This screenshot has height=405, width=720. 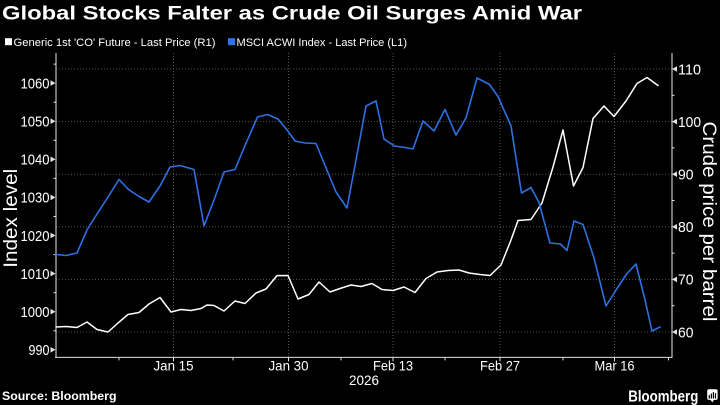 I want to click on svg-text: 1030, so click(x=35, y=198).